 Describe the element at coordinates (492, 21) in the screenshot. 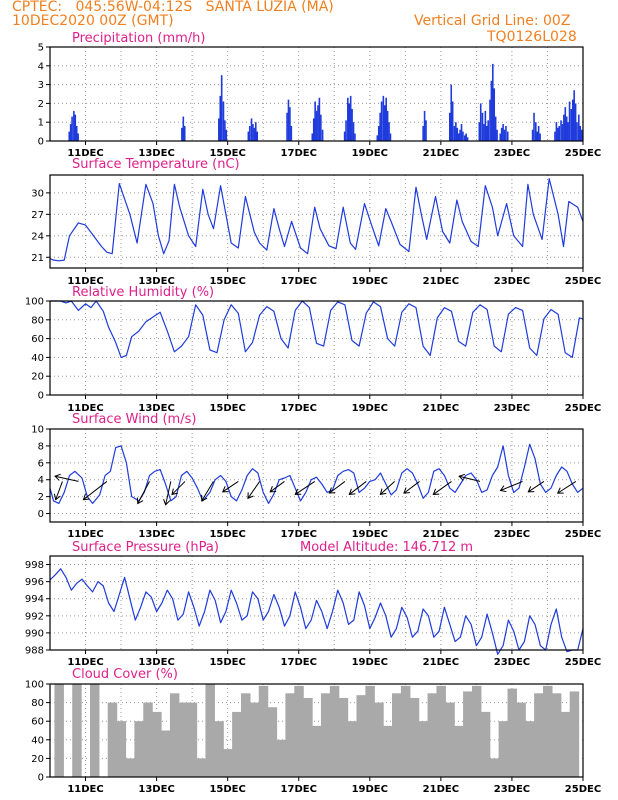

I see `header-line1-right: Vertical Grid Line: 00Z` at that location.